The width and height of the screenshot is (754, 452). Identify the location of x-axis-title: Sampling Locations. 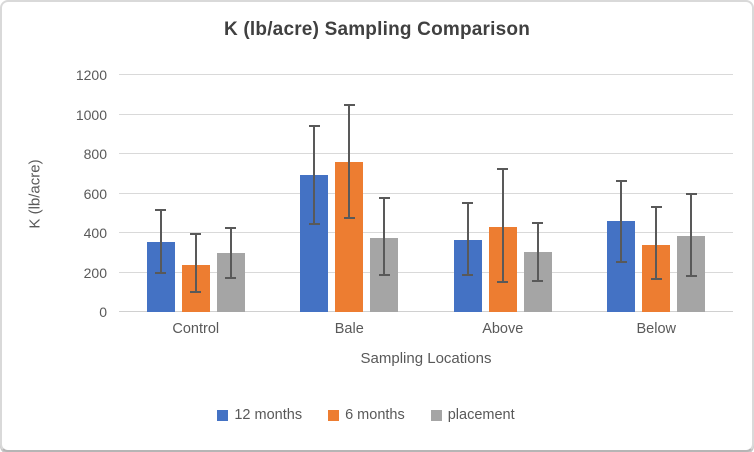
(426, 358).